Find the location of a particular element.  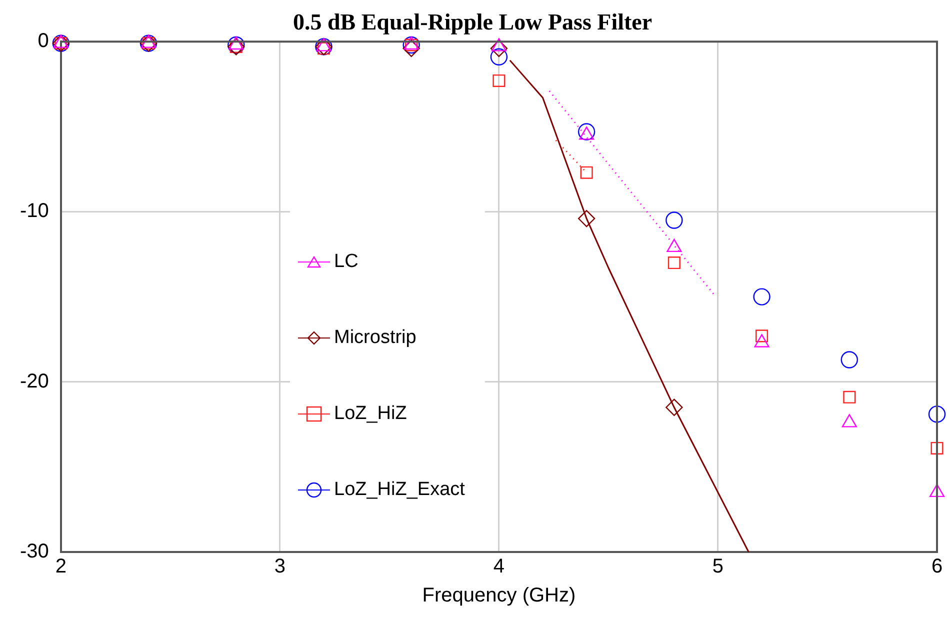

x-tick-label: 2 is located at coordinates (60, 567).